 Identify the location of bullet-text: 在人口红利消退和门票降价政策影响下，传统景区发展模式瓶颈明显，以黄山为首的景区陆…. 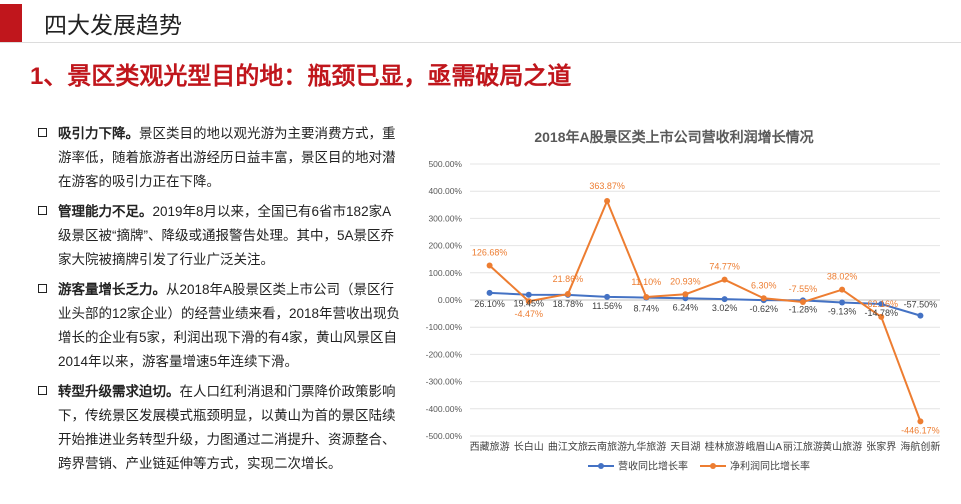
(227, 427).